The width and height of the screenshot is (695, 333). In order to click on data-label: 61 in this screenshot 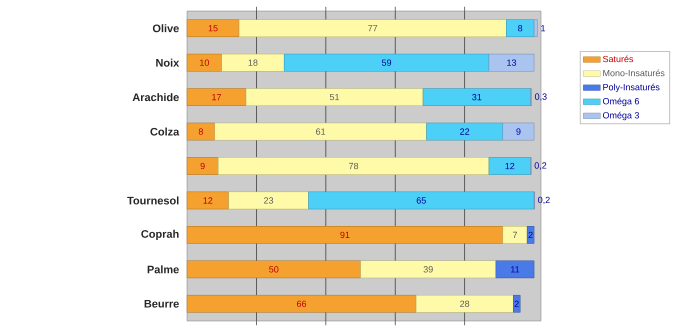, I will do `click(321, 131)`.